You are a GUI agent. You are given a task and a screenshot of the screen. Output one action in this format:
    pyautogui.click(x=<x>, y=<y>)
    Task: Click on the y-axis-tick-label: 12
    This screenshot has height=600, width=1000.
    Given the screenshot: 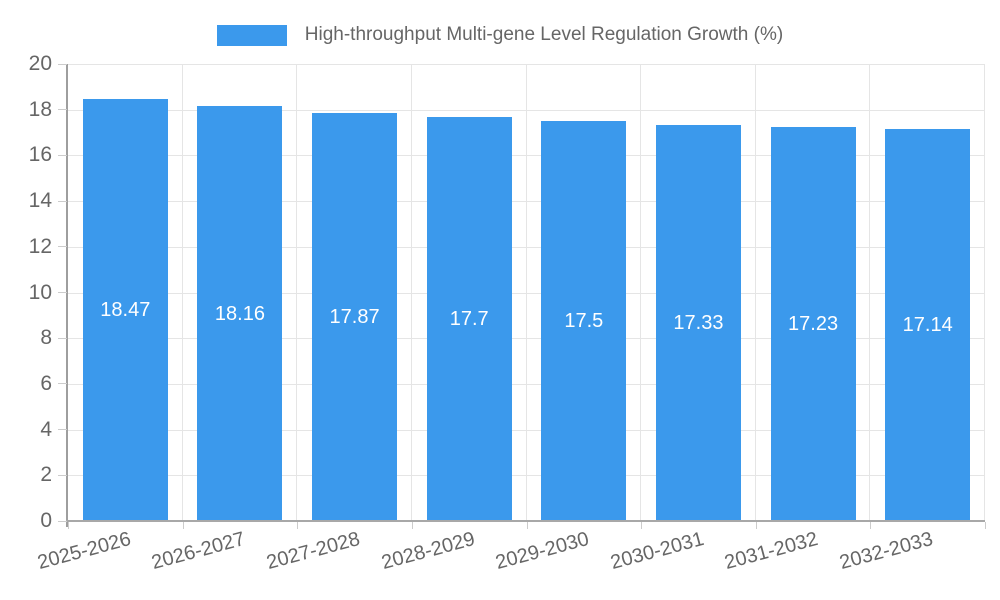 What is the action you would take?
    pyautogui.click(x=40, y=246)
    